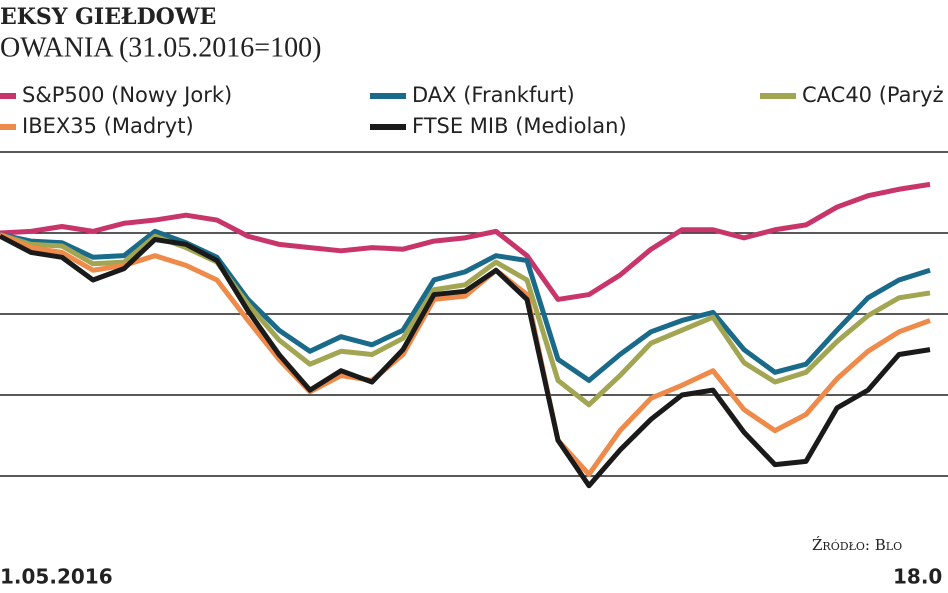 The width and height of the screenshot is (948, 593). I want to click on legend-label: S&P500 (Nowy Jork), so click(127, 95).